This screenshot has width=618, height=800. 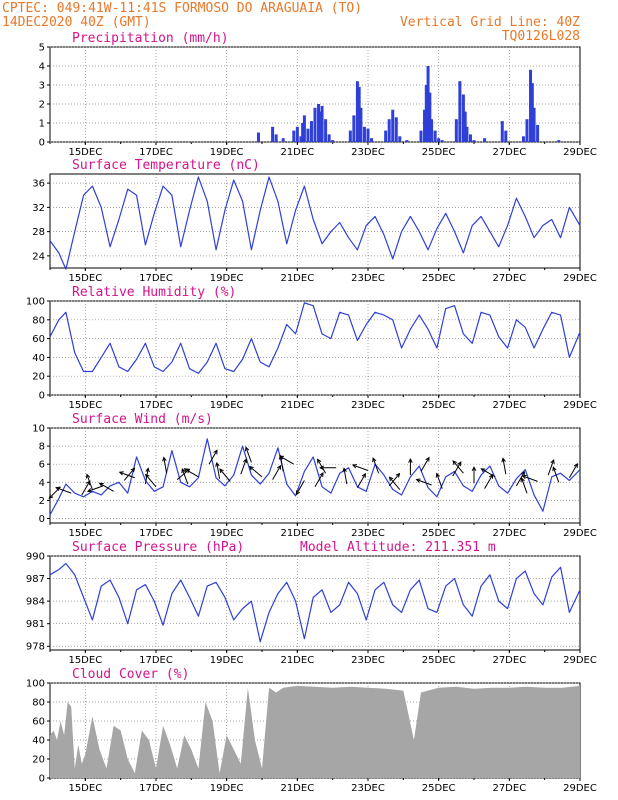 What do you see at coordinates (42, 48) in the screenshot?
I see `y-tick-label: 5` at bounding box center [42, 48].